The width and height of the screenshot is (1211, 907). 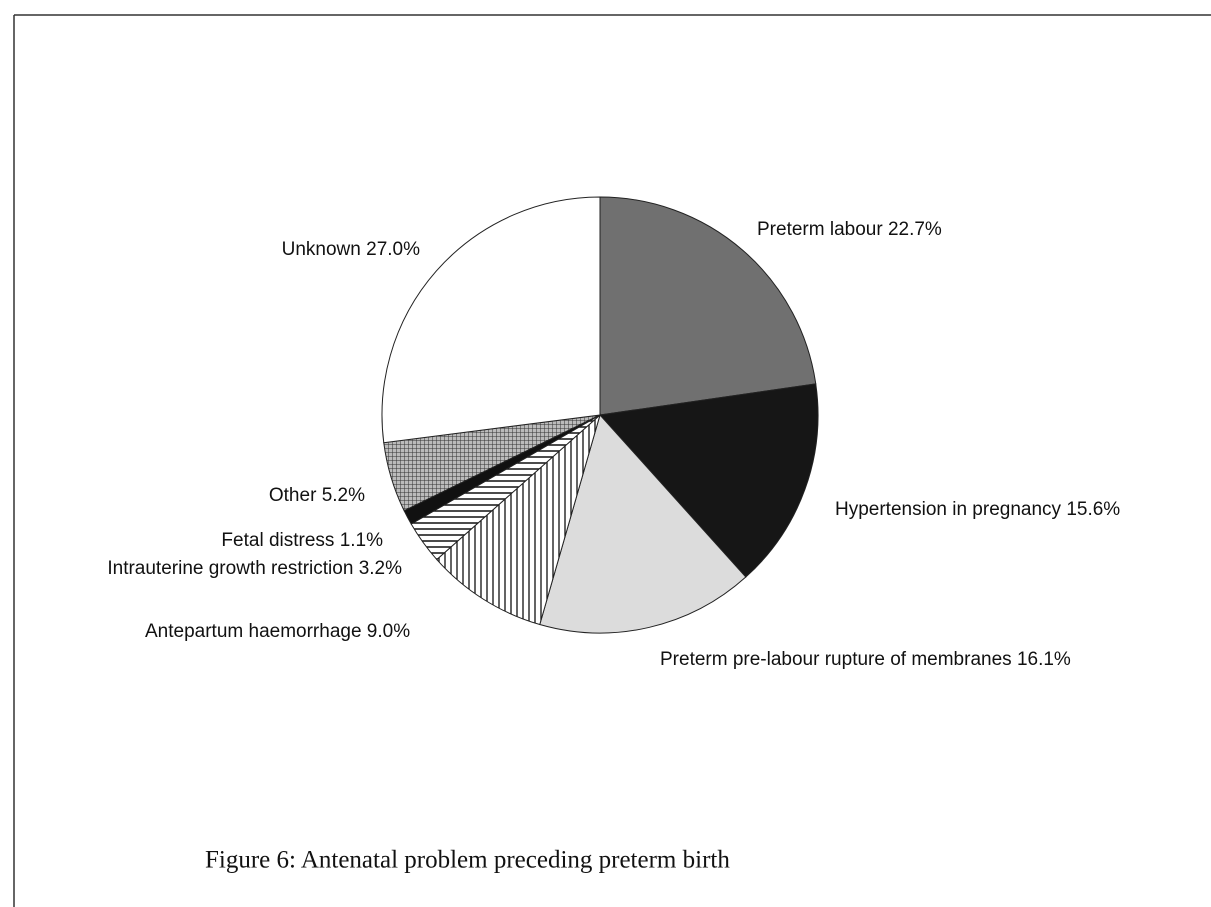 I want to click on slice-value: 1.1%, so click(x=361, y=540).